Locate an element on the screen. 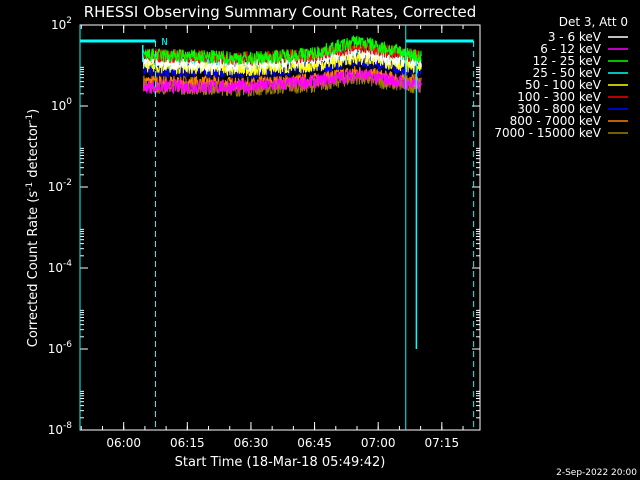 The image size is (640, 480). y-tick-label: 10⁻² is located at coordinates (60, 186).